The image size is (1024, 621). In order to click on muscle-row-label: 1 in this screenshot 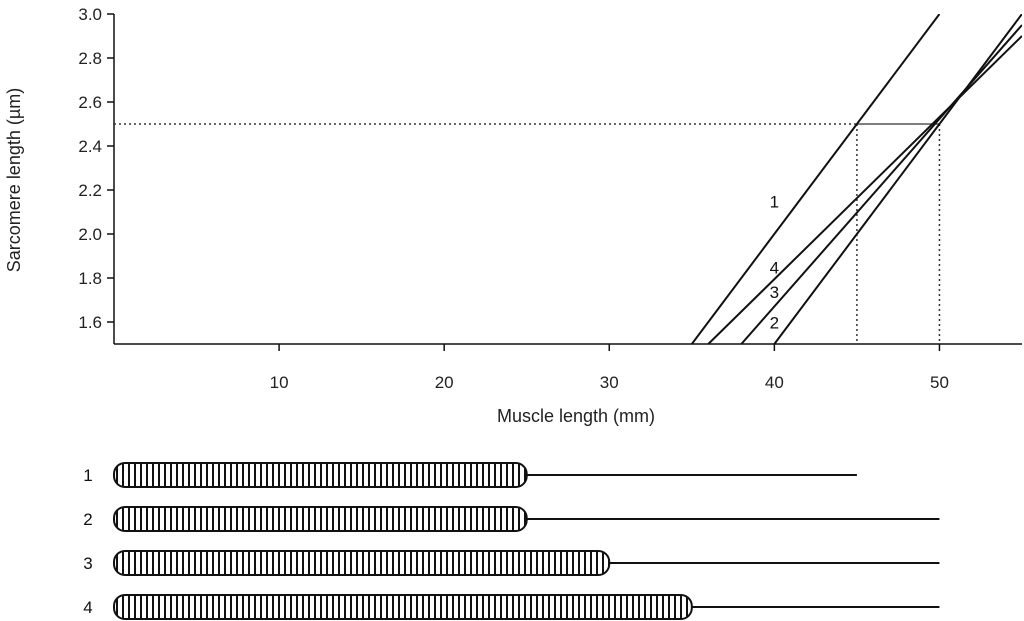, I will do `click(87, 475)`.